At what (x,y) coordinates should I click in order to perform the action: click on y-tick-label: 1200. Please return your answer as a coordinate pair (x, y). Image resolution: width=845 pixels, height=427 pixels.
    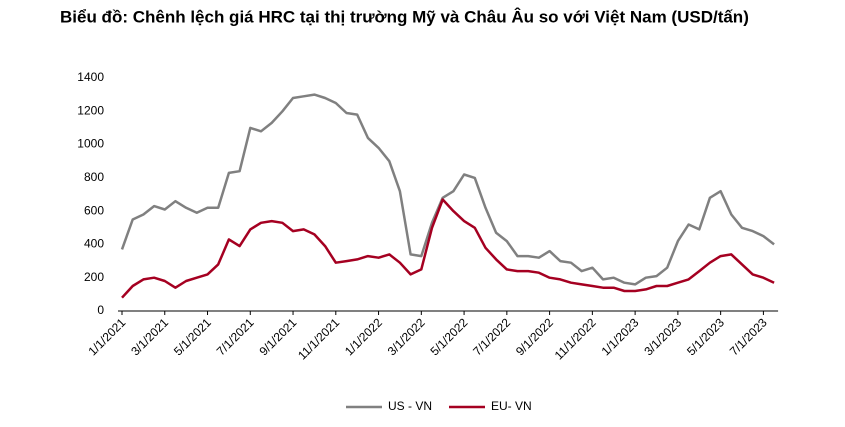
    Looking at the image, I should click on (90, 110).